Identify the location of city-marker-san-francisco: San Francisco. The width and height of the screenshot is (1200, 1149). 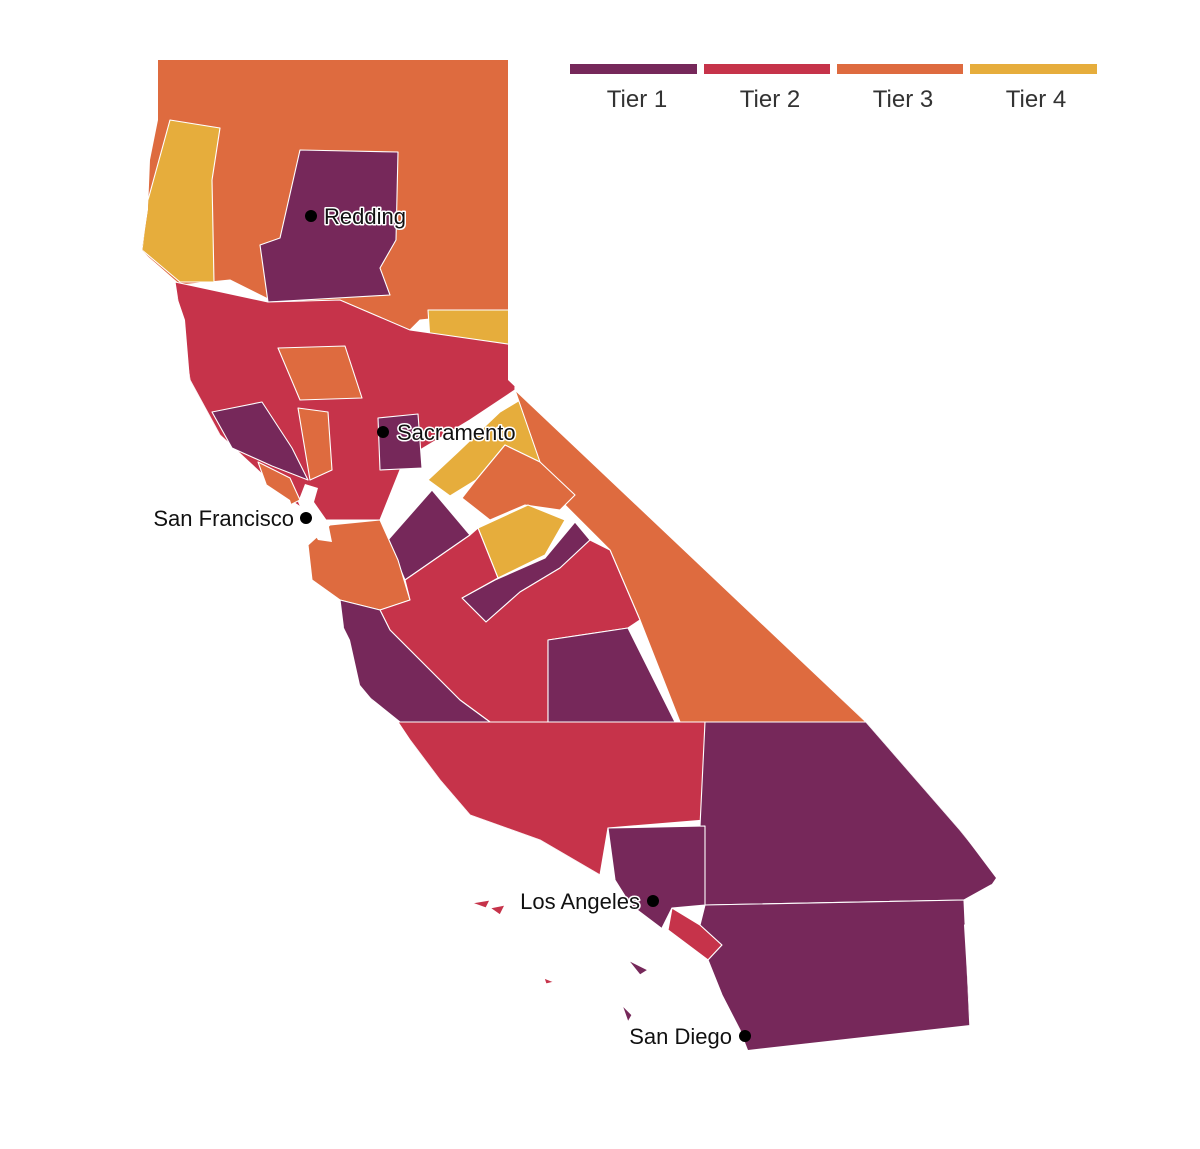
(232, 519).